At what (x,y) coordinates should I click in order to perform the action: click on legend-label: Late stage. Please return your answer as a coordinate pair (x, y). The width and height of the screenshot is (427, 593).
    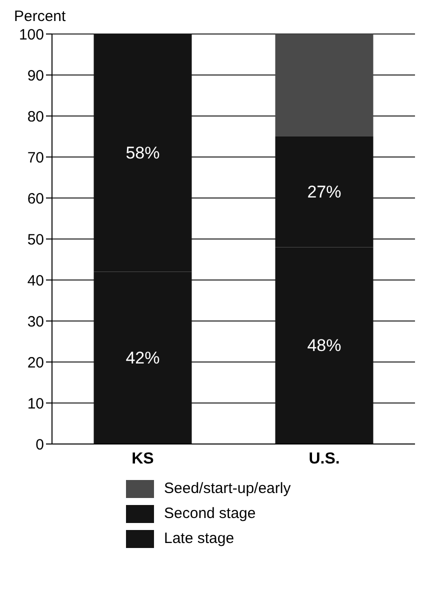
    Looking at the image, I should click on (199, 538).